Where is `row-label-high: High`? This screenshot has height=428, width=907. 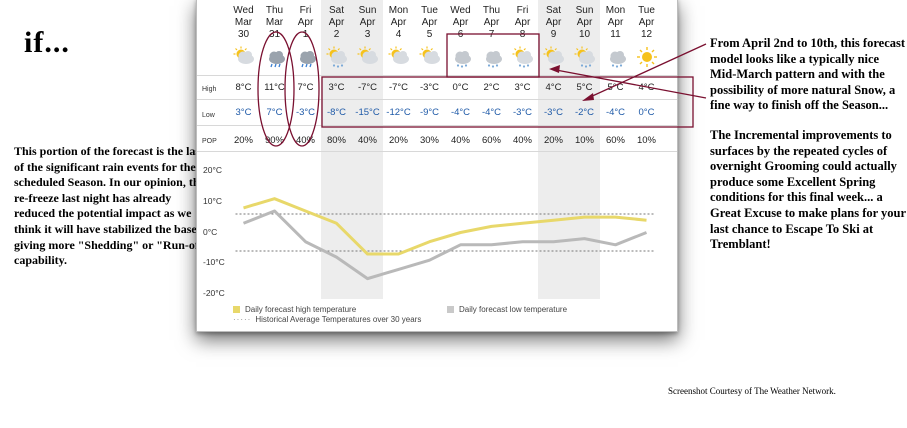
row-label-high: High is located at coordinates (209, 89).